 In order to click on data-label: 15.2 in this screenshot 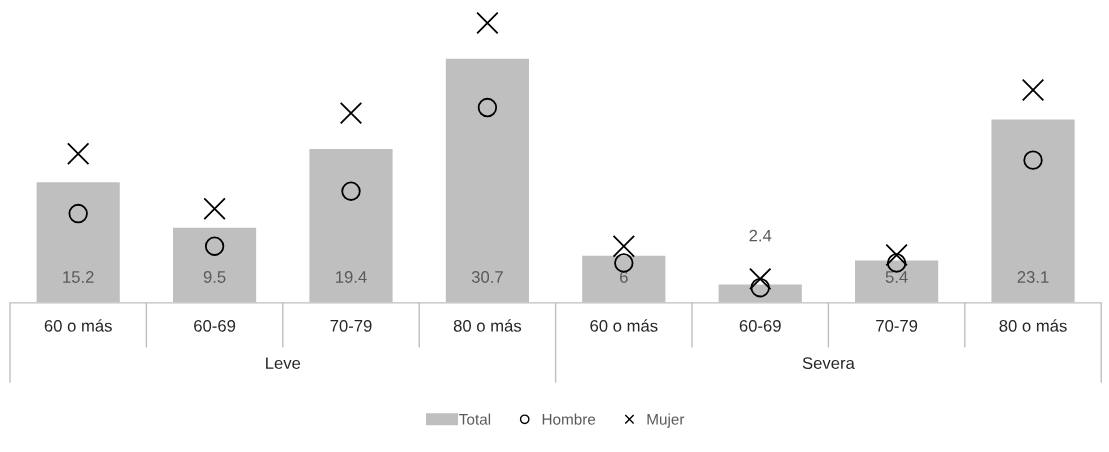, I will do `click(78, 277)`.